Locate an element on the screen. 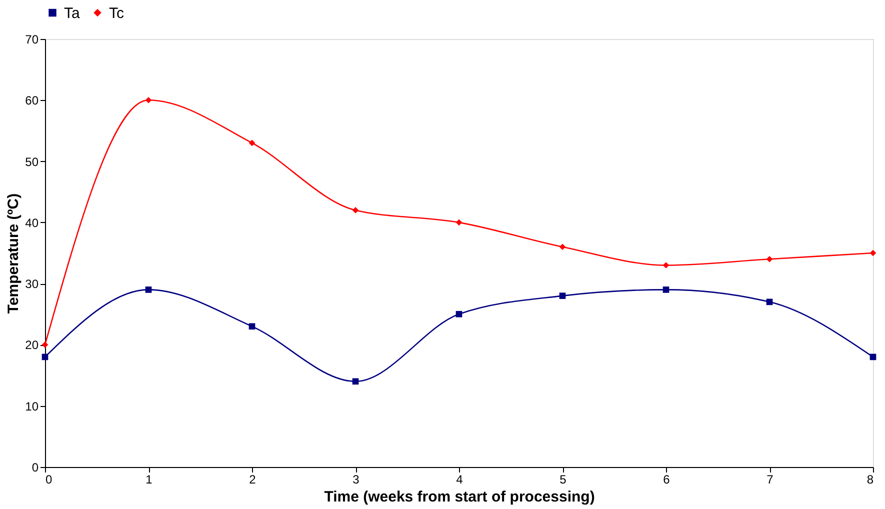  x-tick-label: 4 is located at coordinates (460, 479).